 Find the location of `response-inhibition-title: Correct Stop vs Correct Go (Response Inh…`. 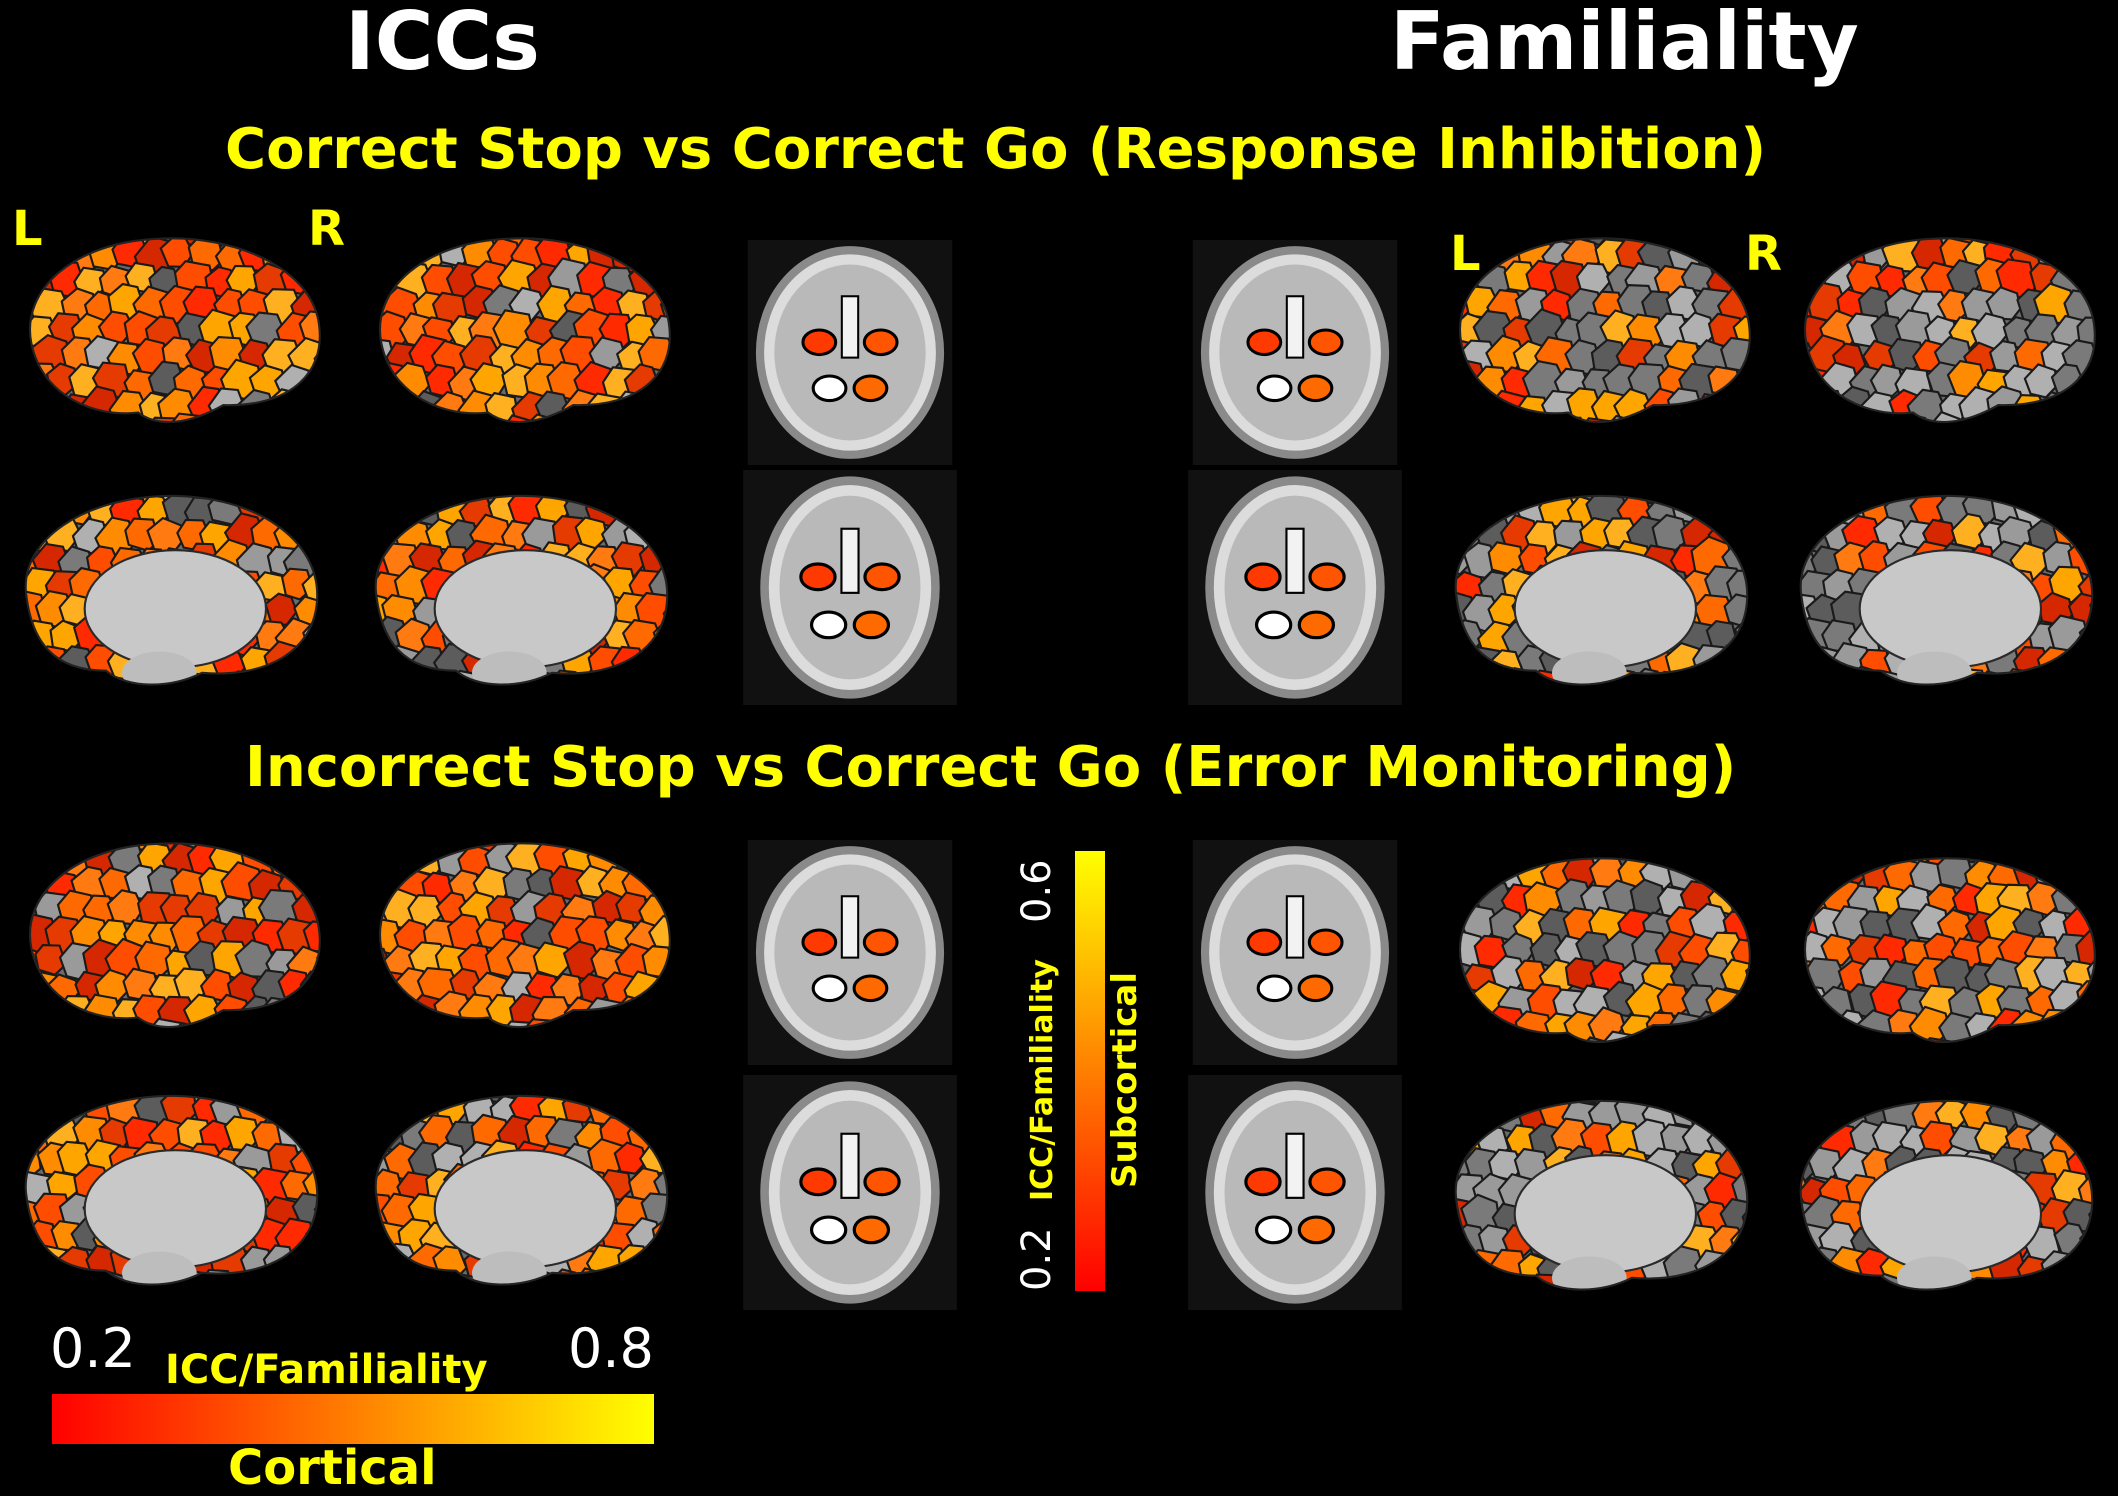

response-inhibition-title: Correct Stop vs Correct Go (Response Inh… is located at coordinates (996, 149).